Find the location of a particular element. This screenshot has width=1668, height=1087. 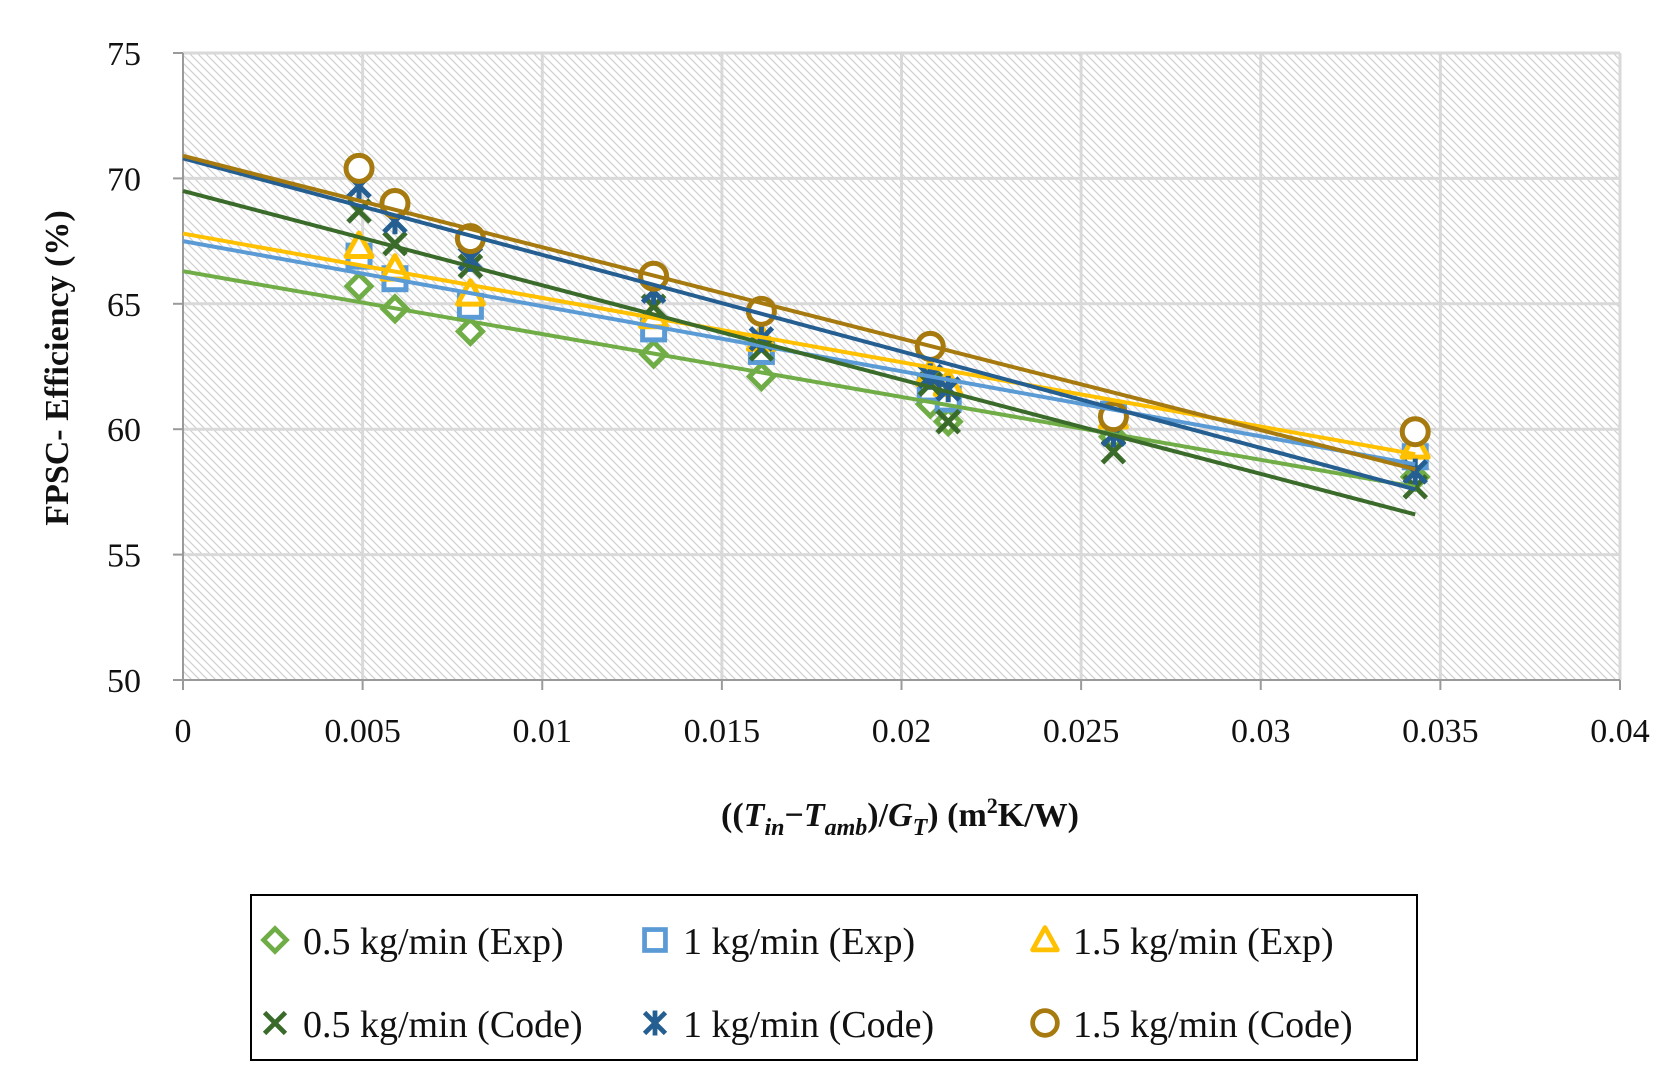

y-tick-label: 50 is located at coordinates (124, 681).